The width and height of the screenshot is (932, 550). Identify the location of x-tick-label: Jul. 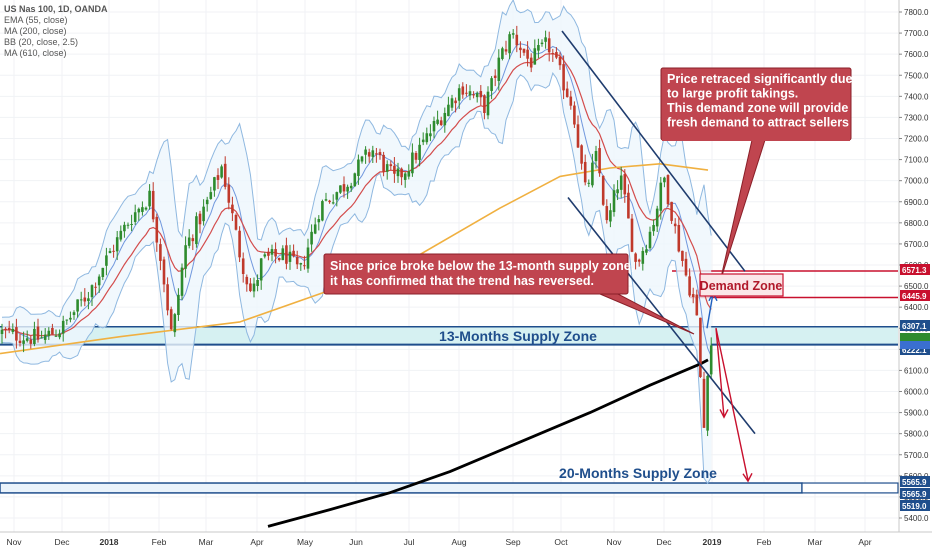
(409, 542).